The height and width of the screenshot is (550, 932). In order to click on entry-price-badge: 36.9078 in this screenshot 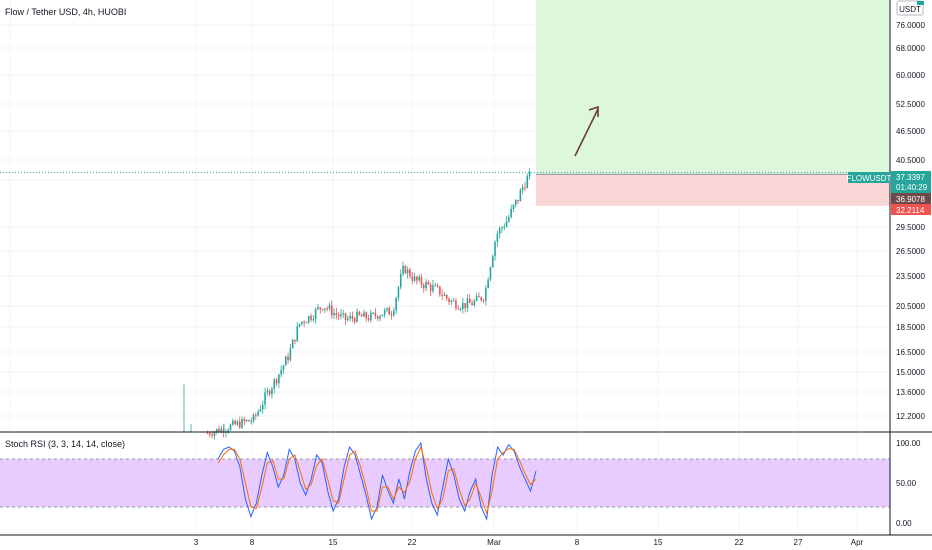, I will do `click(911, 198)`.